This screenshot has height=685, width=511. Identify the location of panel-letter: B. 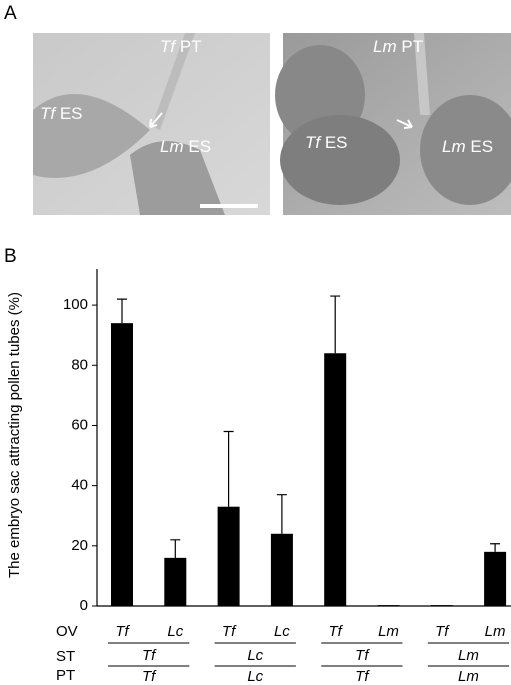
(10, 256).